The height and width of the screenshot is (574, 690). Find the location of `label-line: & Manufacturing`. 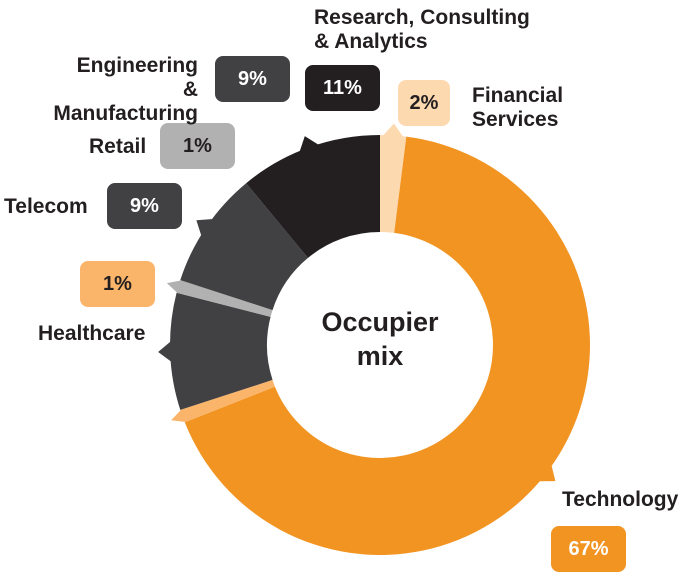

label-line: & Manufacturing is located at coordinates (125, 101).